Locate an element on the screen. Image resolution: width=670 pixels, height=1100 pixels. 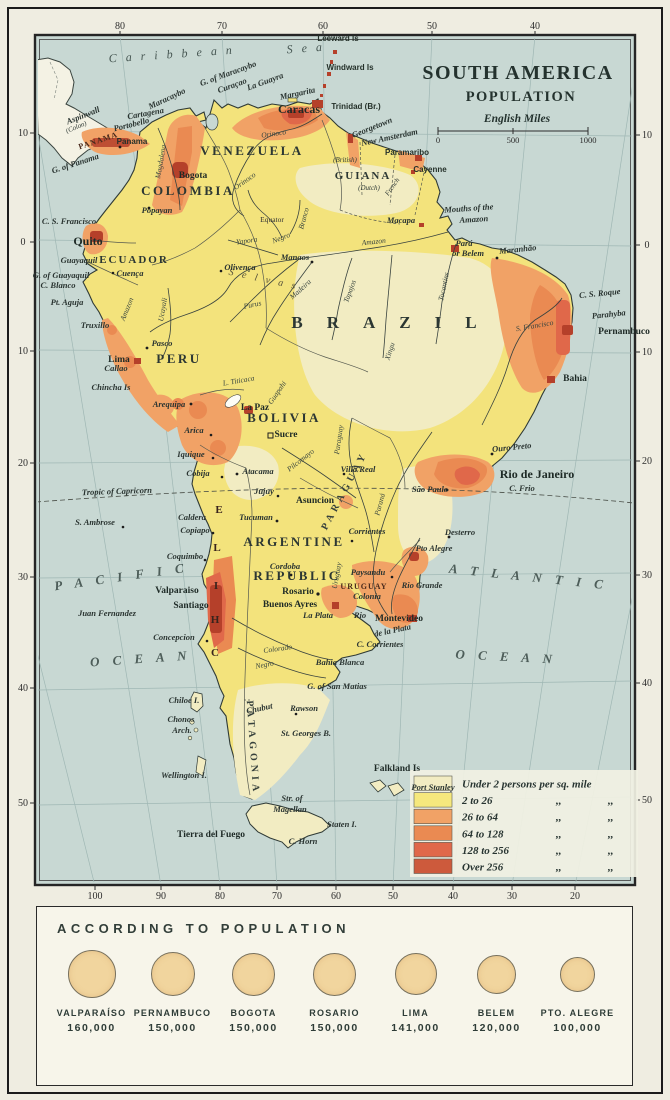
map-label-villa-real: Villa Real is located at coordinates (358, 469).